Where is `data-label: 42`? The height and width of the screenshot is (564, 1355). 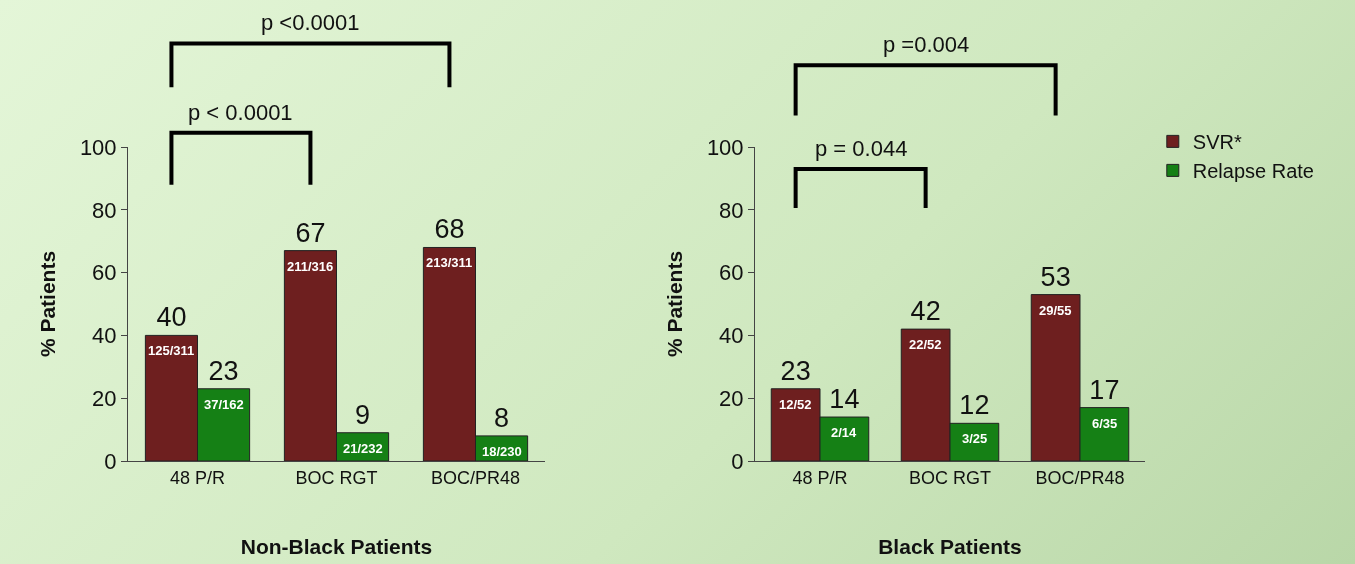 data-label: 42 is located at coordinates (925, 311).